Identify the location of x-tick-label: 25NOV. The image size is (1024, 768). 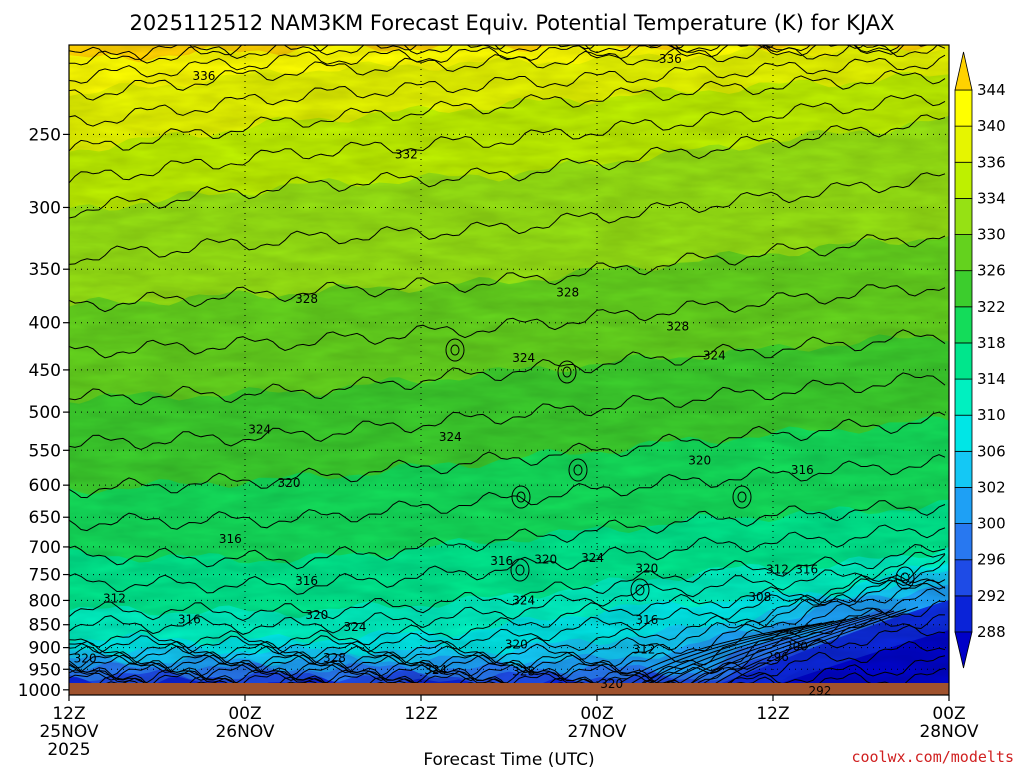
(68, 732).